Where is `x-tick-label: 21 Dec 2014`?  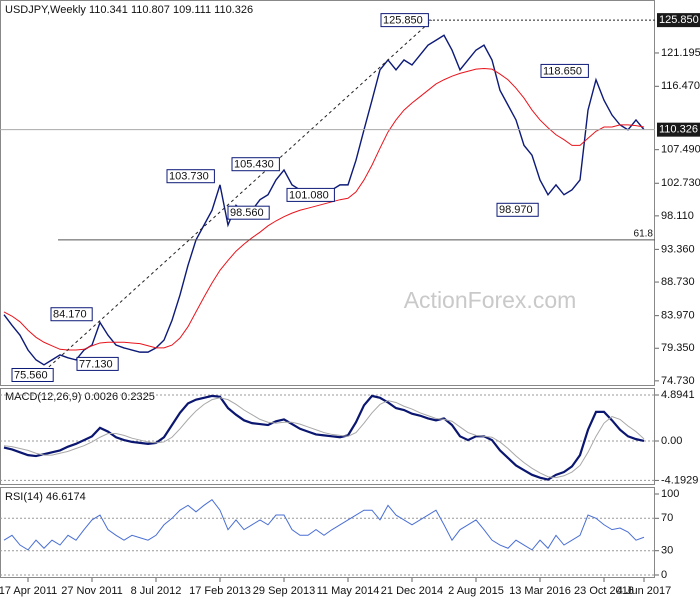 x-tick-label: 21 Dec 2014 is located at coordinates (412, 591).